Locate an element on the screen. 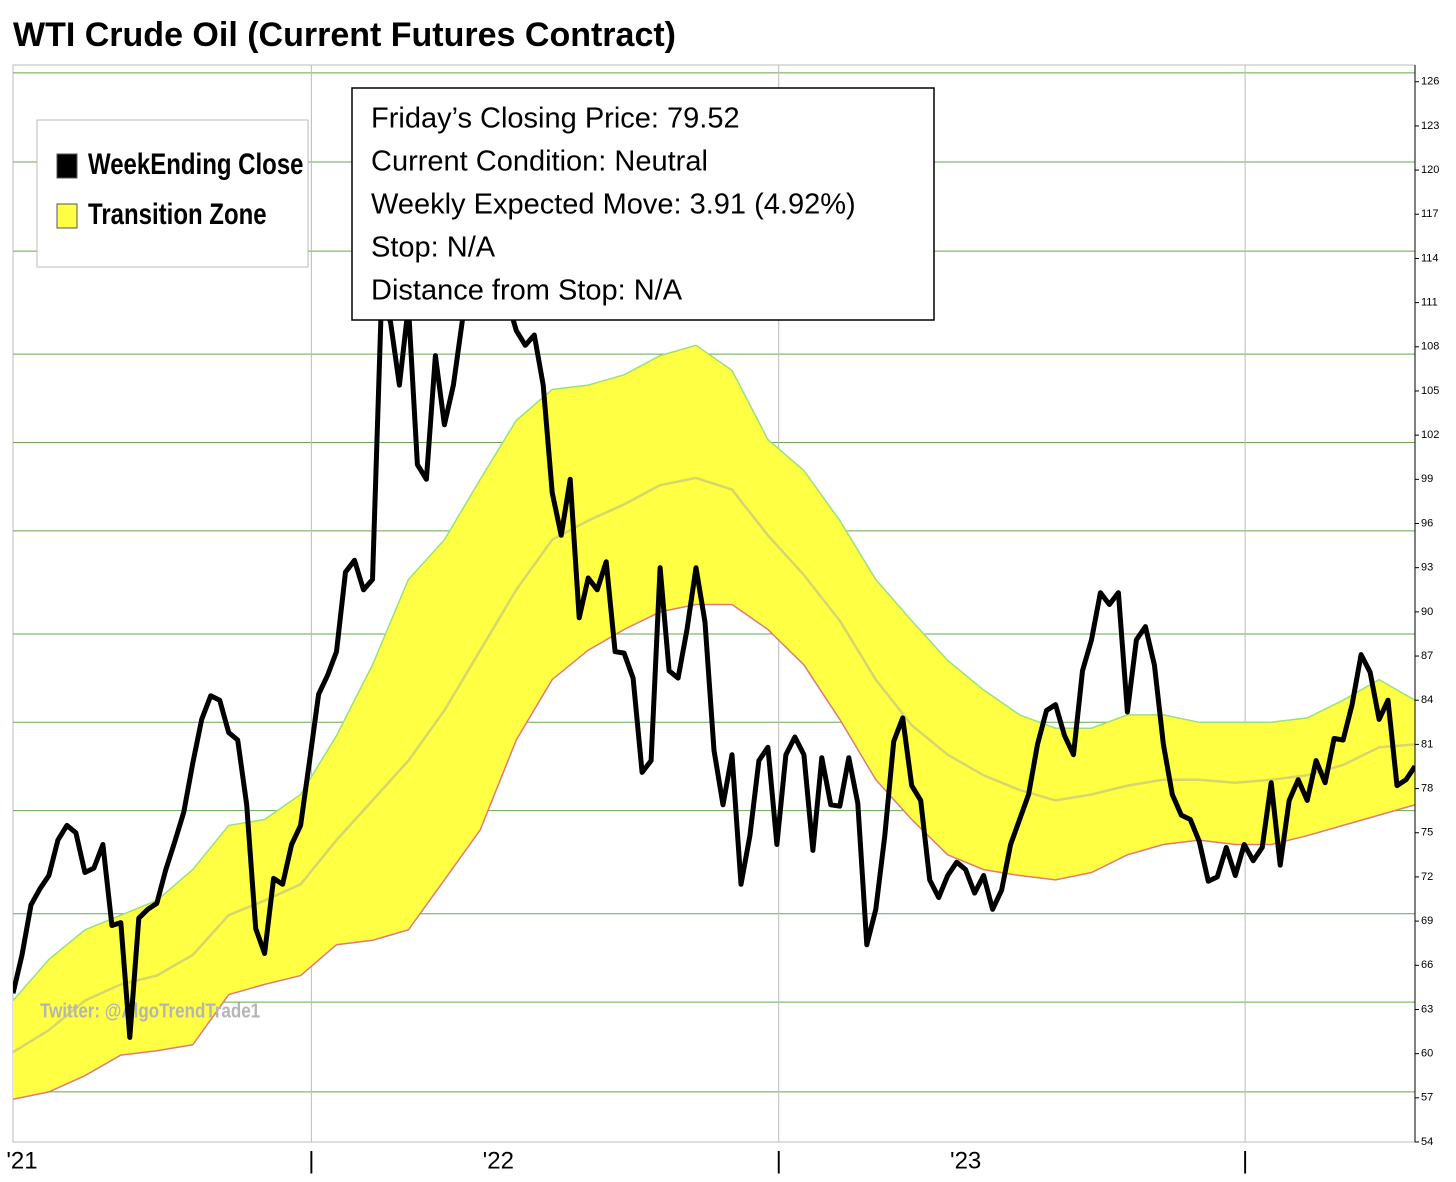 The height and width of the screenshot is (1182, 1456). y-tick-label: 117 is located at coordinates (1430, 214).